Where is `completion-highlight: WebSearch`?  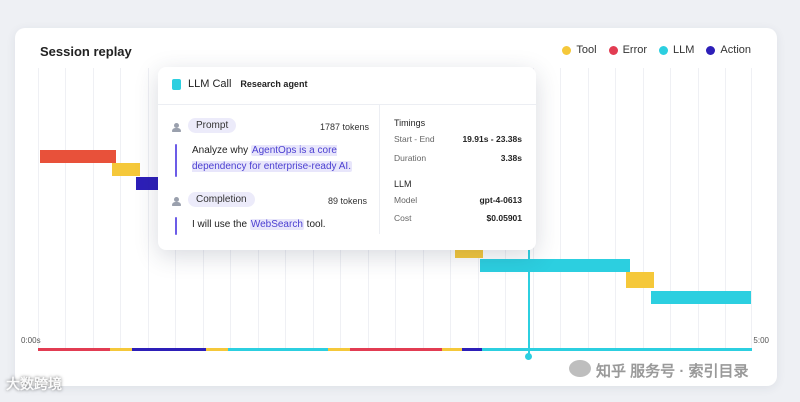 completion-highlight: WebSearch is located at coordinates (276, 224).